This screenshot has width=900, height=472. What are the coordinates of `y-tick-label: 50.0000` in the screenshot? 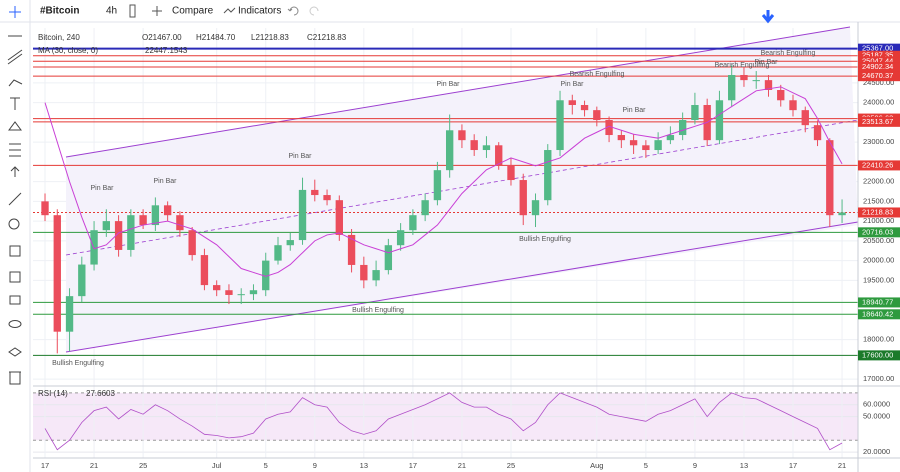 It's located at (876, 416).